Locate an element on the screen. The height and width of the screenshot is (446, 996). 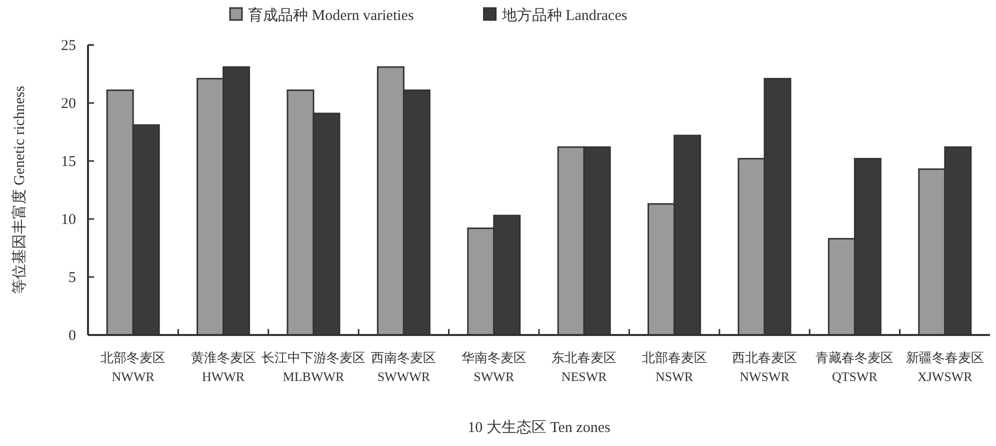
x-tick-label: 北部春麦区 NSWR is located at coordinates (674, 367).